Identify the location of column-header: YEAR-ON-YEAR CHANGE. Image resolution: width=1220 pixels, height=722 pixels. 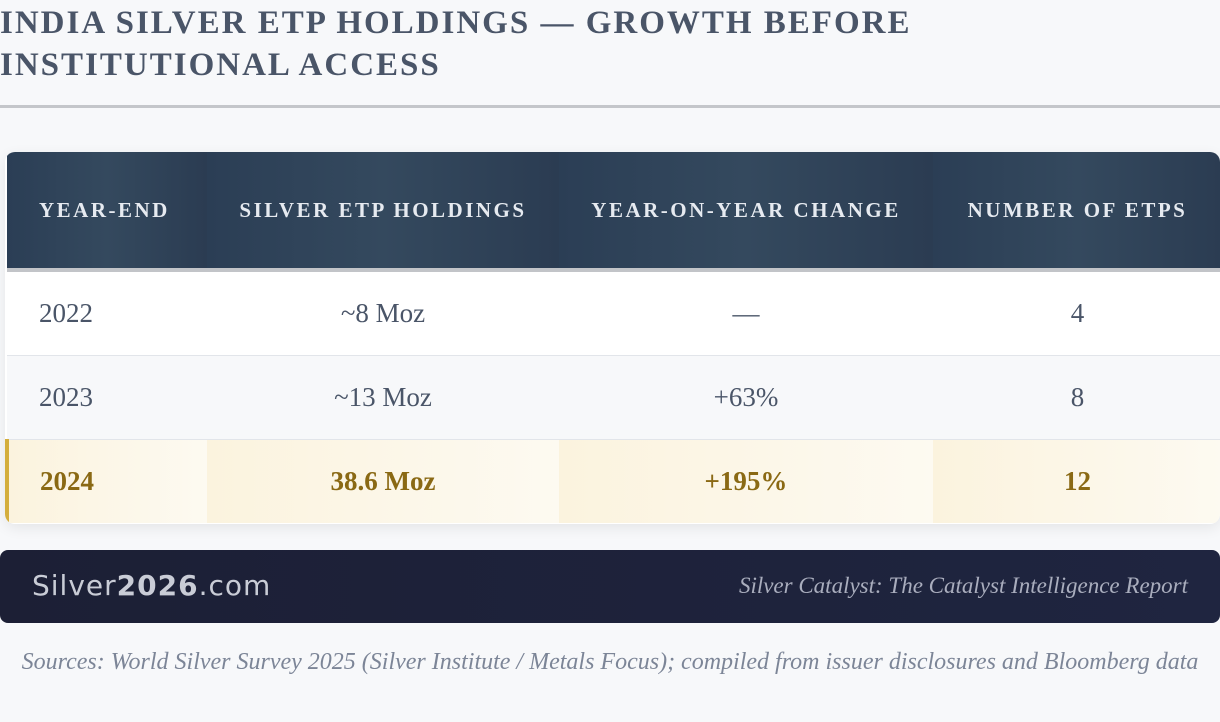
(746, 212).